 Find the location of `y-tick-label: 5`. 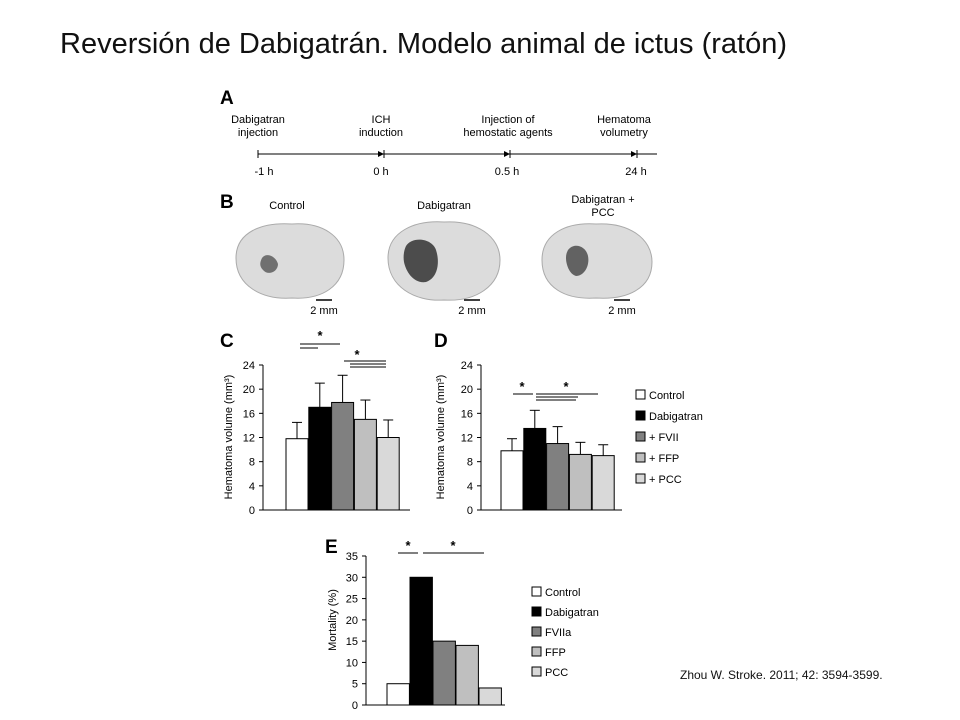

y-tick-label: 5 is located at coordinates (355, 685).